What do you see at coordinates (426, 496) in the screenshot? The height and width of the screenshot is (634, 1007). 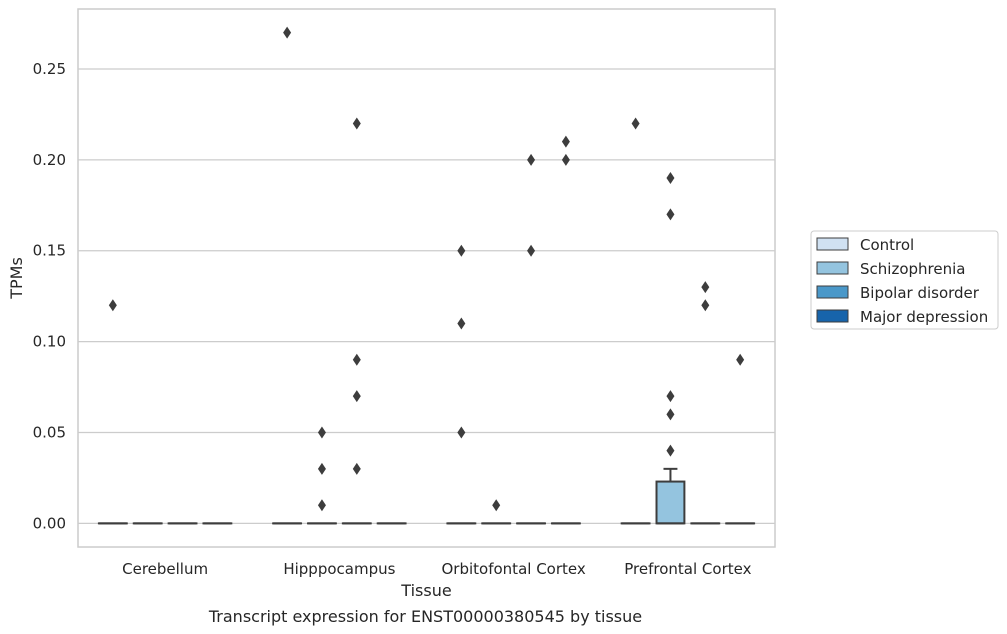 I see `box-series` at bounding box center [426, 496].